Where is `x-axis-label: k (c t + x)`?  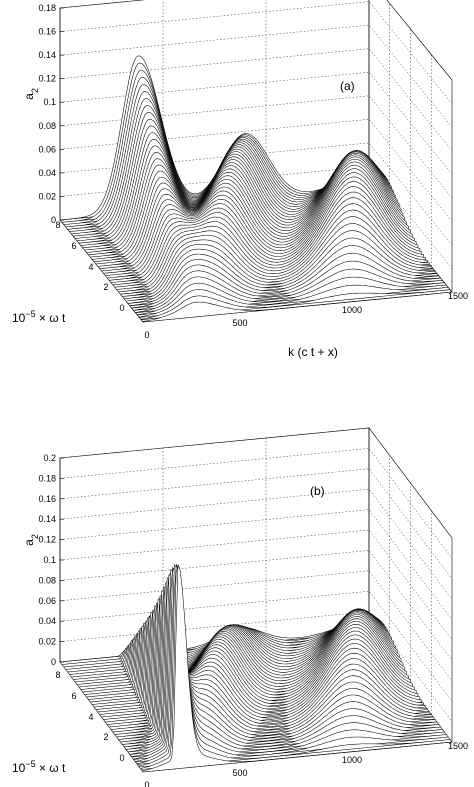 x-axis-label: k (c t + x) is located at coordinates (313, 352).